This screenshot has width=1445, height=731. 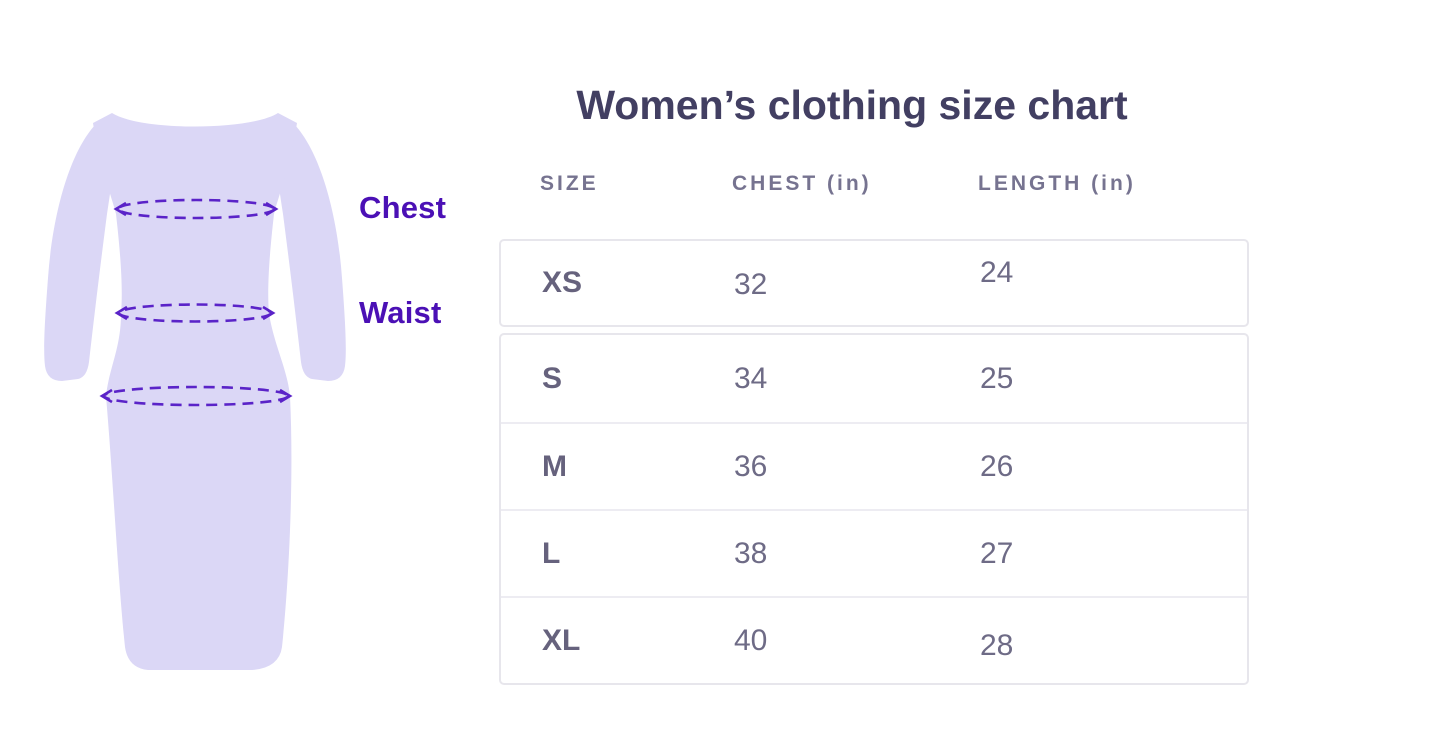 What do you see at coordinates (874, 639) in the screenshot?
I see `table-row: XL 40 28` at bounding box center [874, 639].